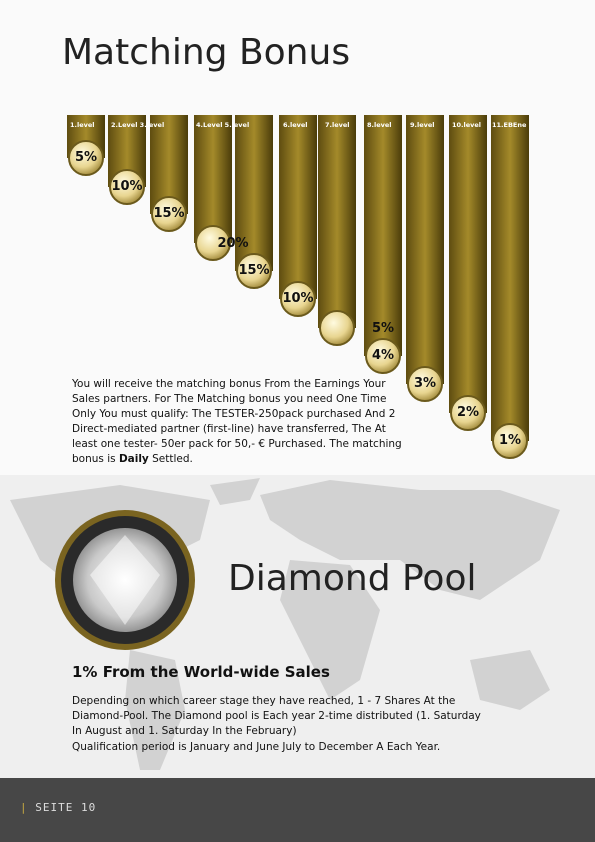 Image resolution: width=595 pixels, height=842 pixels. Describe the element at coordinates (295, 125) in the screenshot. I see `level-label: 6.level` at that location.